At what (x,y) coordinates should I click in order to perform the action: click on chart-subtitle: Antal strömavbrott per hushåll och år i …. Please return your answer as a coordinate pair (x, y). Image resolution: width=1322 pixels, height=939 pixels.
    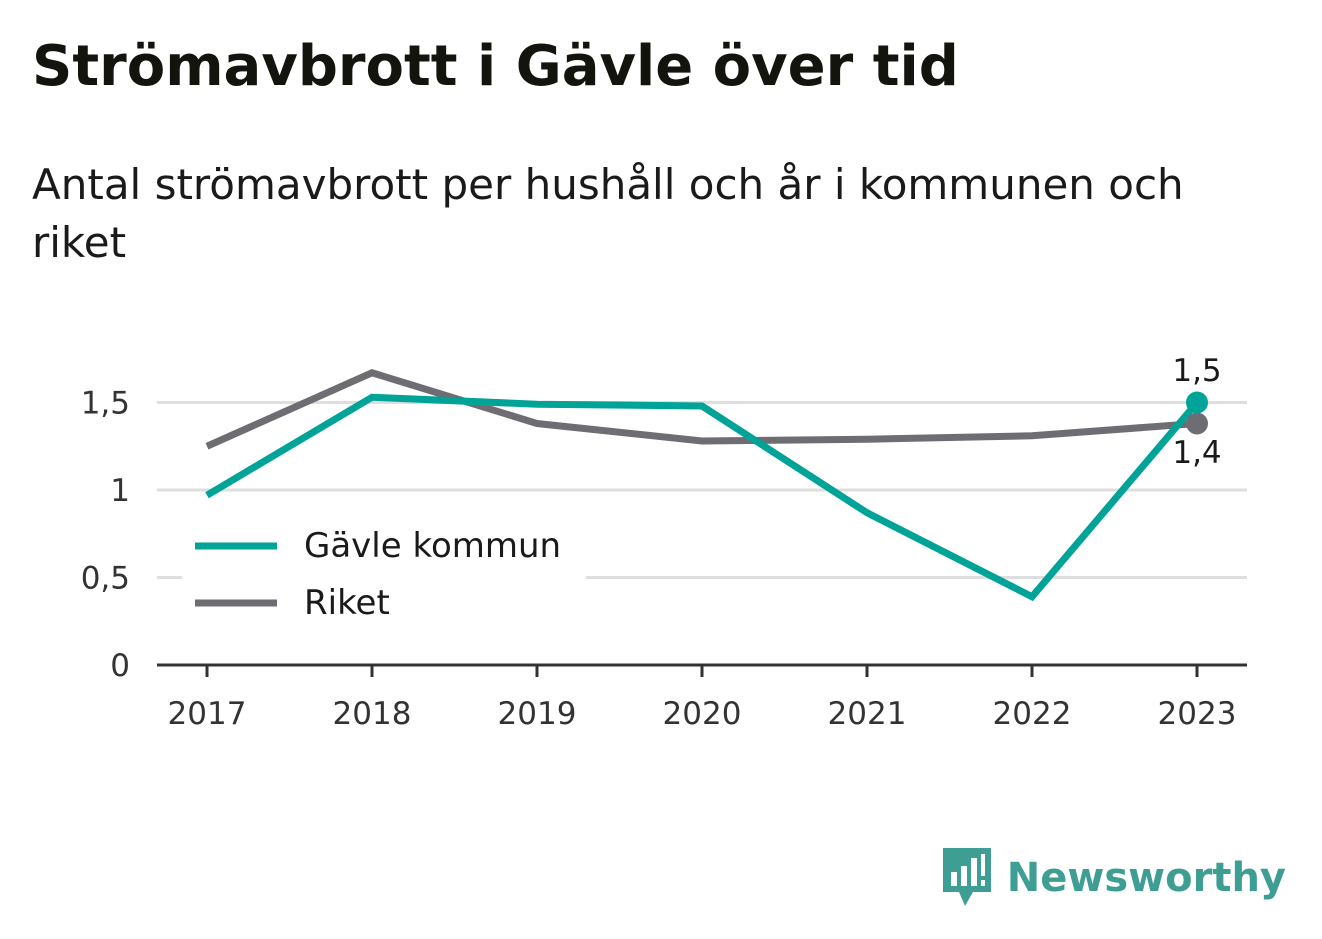
    Looking at the image, I should click on (608, 213).